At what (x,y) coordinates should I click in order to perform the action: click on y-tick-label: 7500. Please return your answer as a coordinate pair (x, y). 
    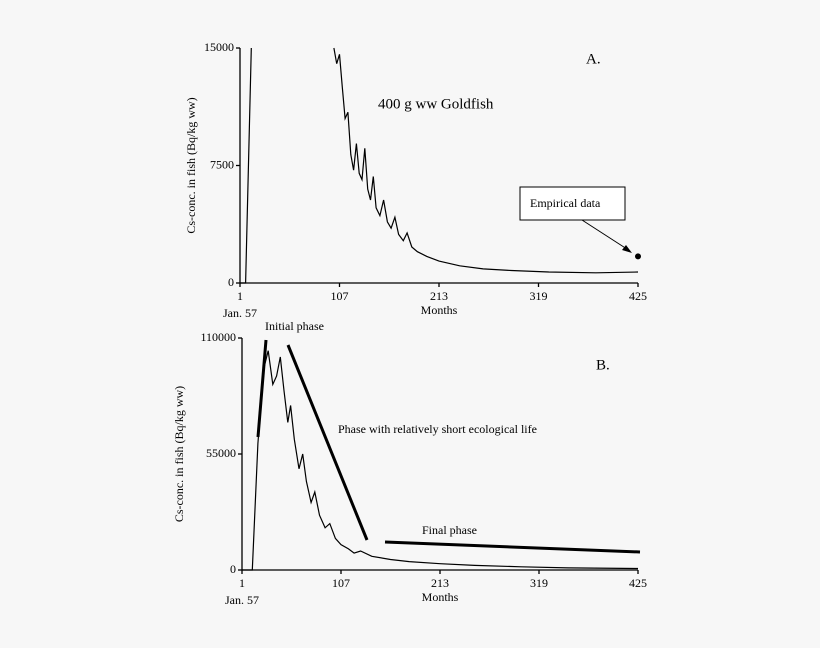
    Looking at the image, I should click on (222, 164).